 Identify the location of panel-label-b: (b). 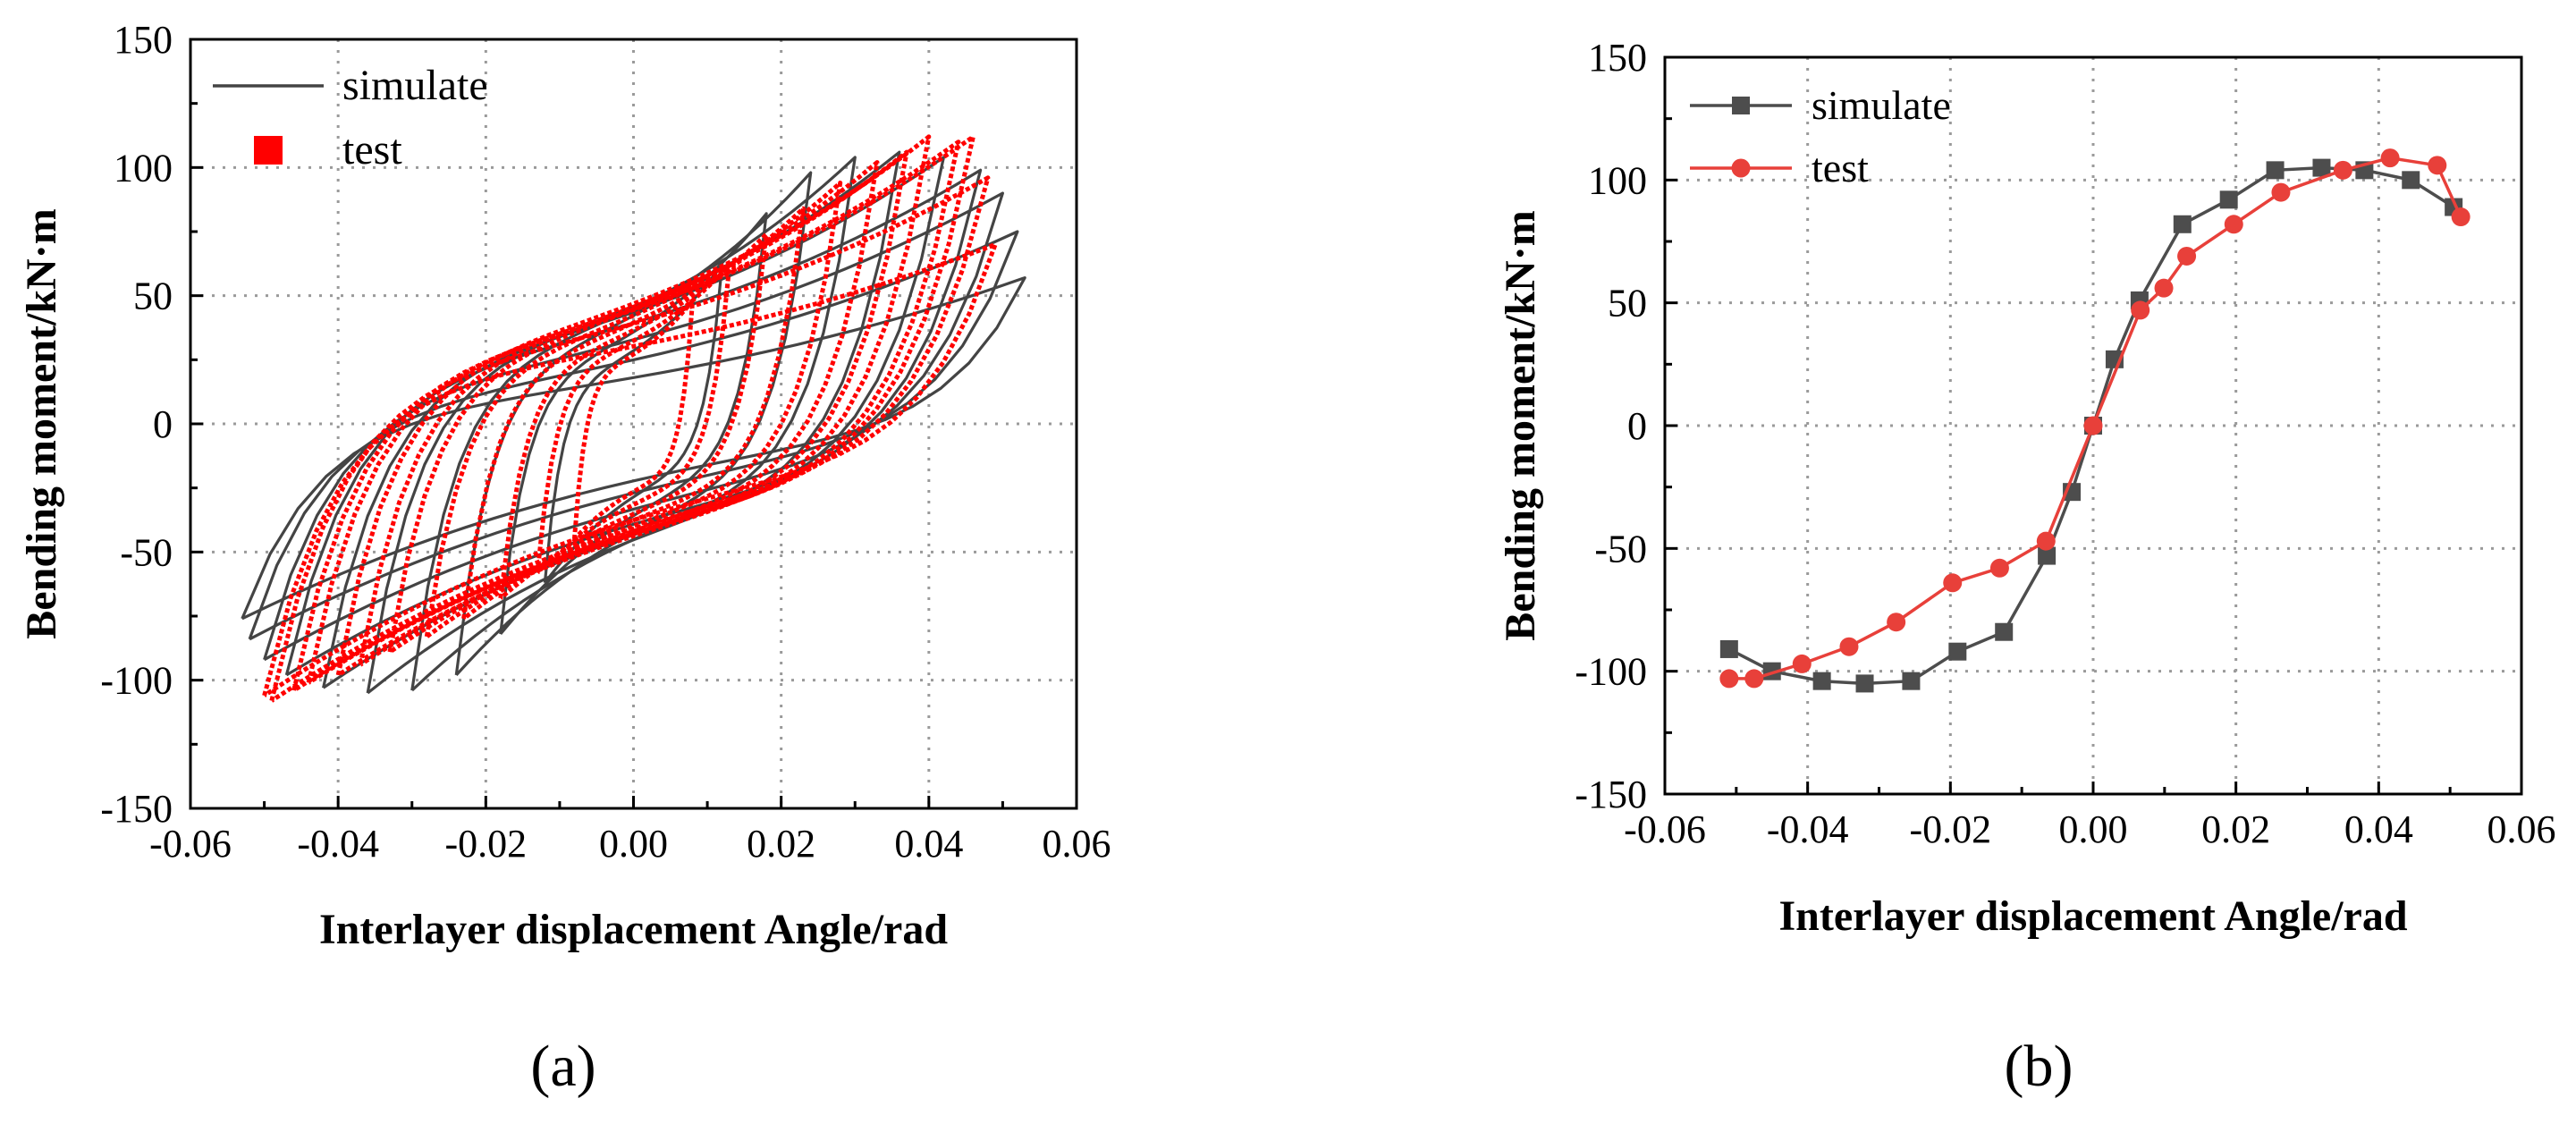
(2038, 1066).